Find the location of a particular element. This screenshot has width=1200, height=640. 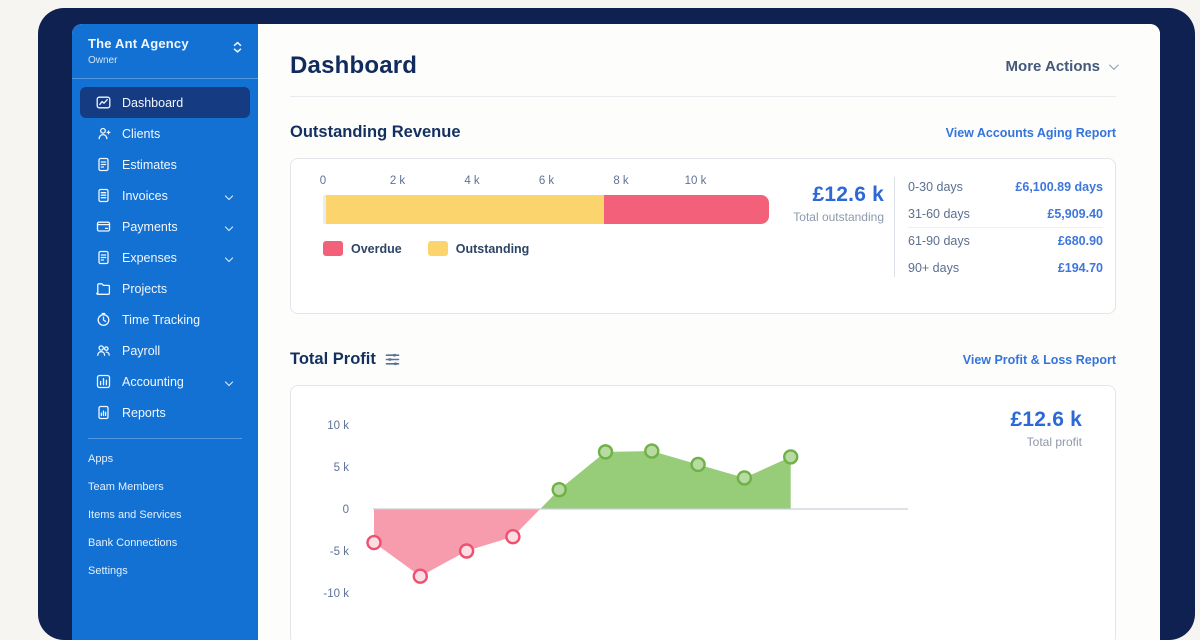

bar-segment-overdue is located at coordinates (686, 209).